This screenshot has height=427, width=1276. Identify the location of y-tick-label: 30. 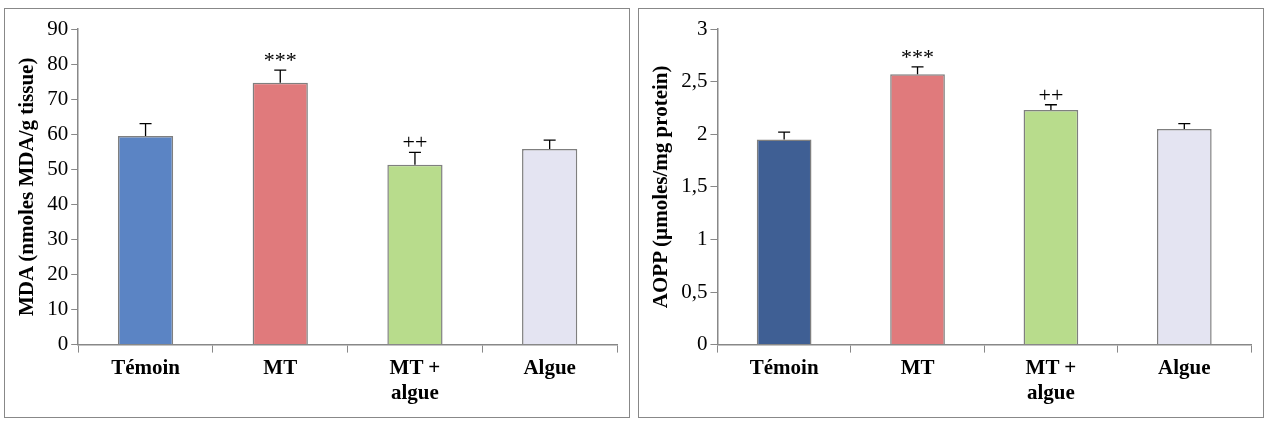
(58, 237).